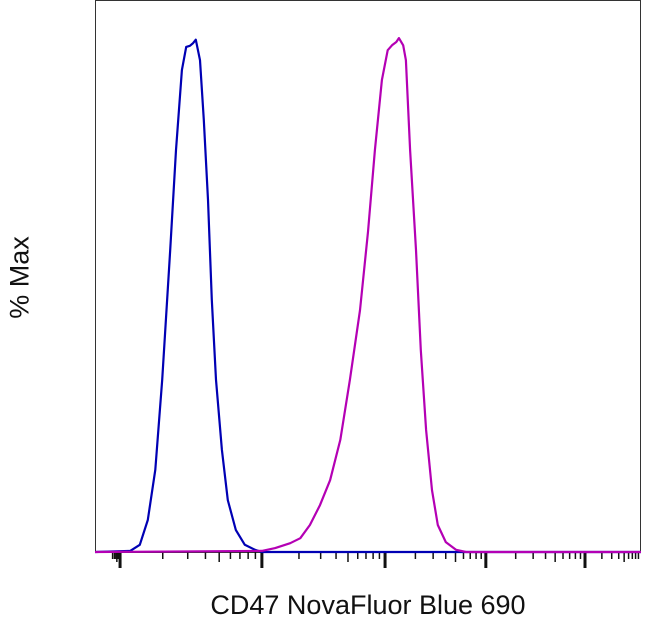  What do you see at coordinates (368, 605) in the screenshot?
I see `x-axis-label: CD47 NovaFluor Blue 690` at bounding box center [368, 605].